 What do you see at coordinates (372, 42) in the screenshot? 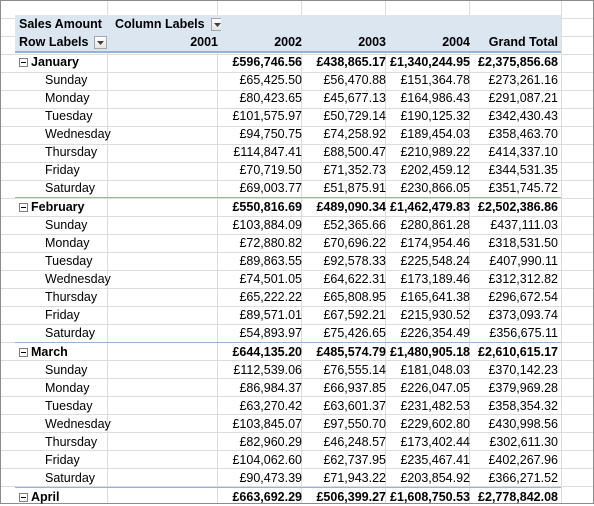
I see `year-header-2003: 2003` at bounding box center [372, 42].